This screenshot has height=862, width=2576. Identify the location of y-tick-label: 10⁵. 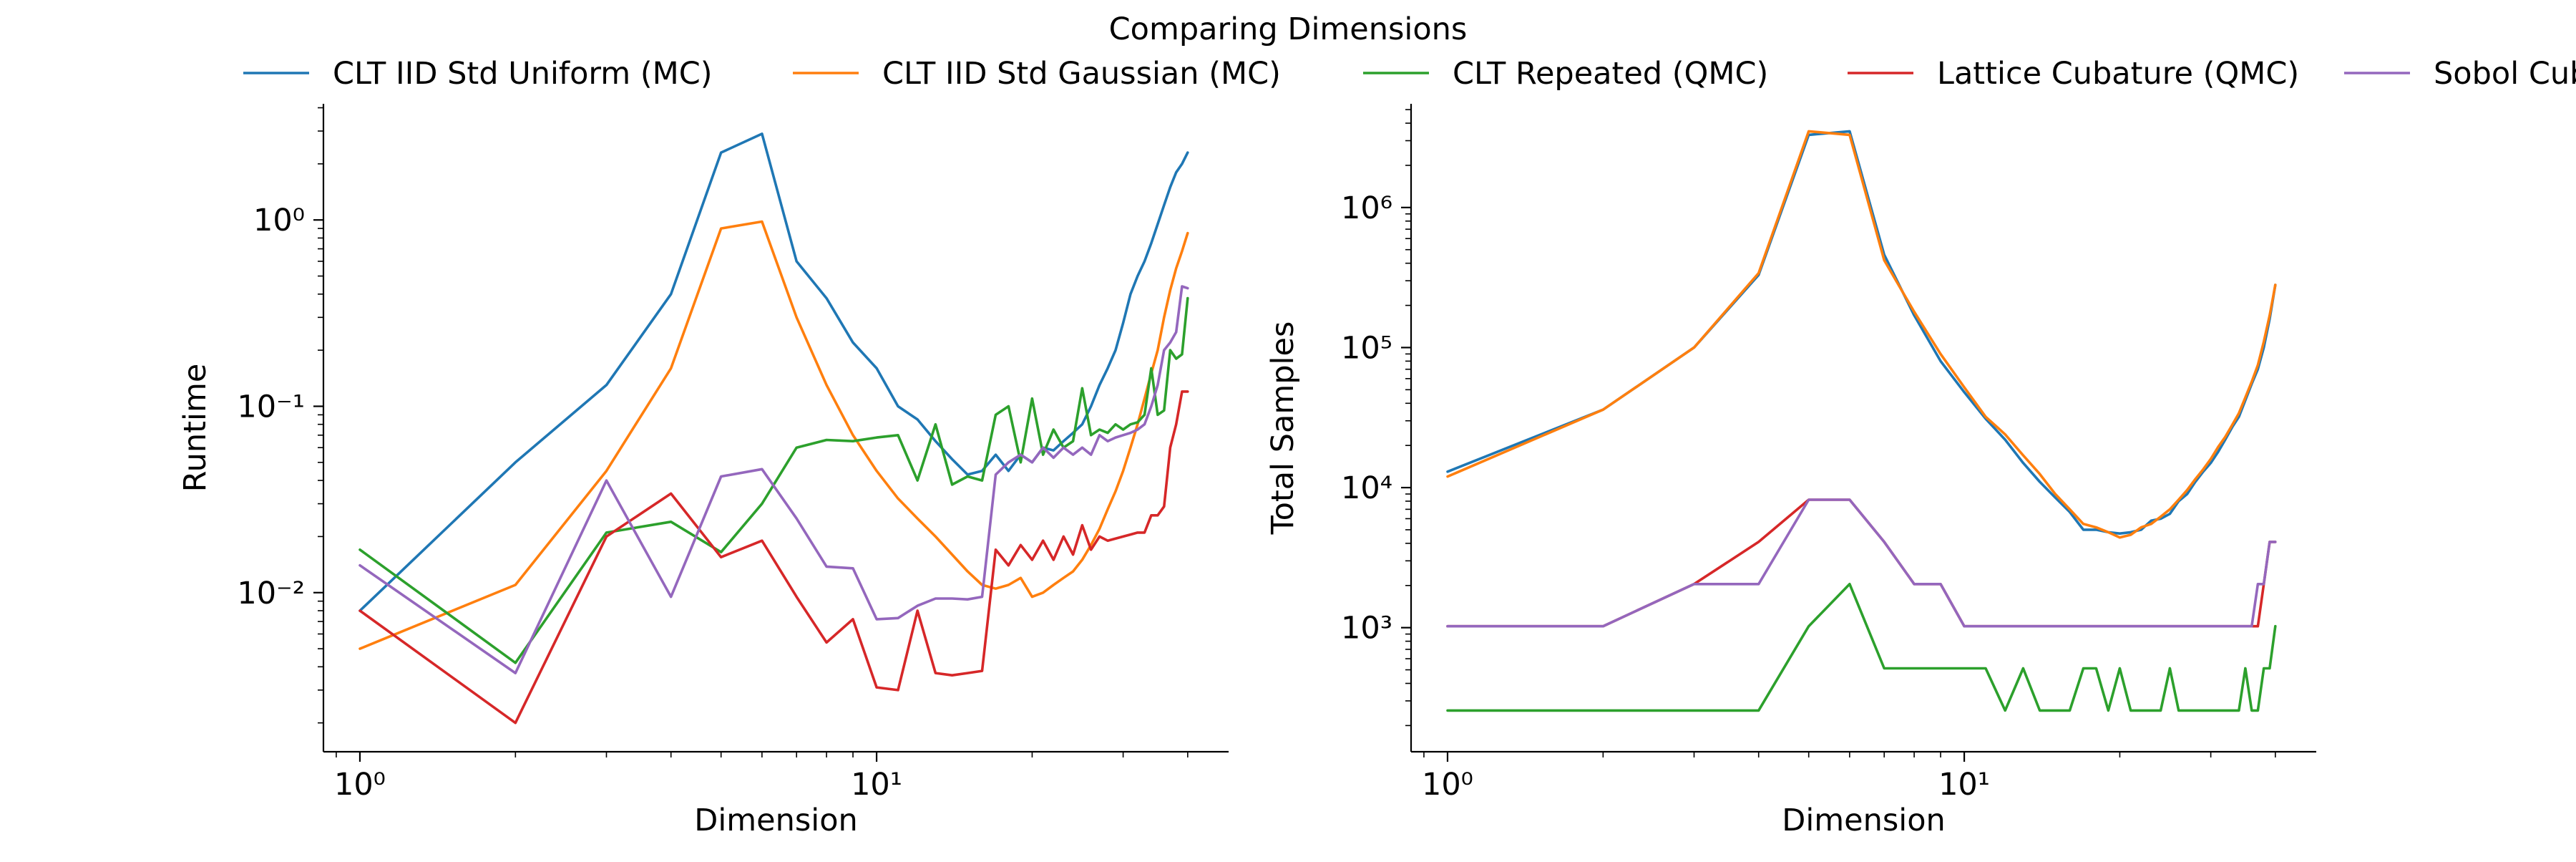
(1366, 348).